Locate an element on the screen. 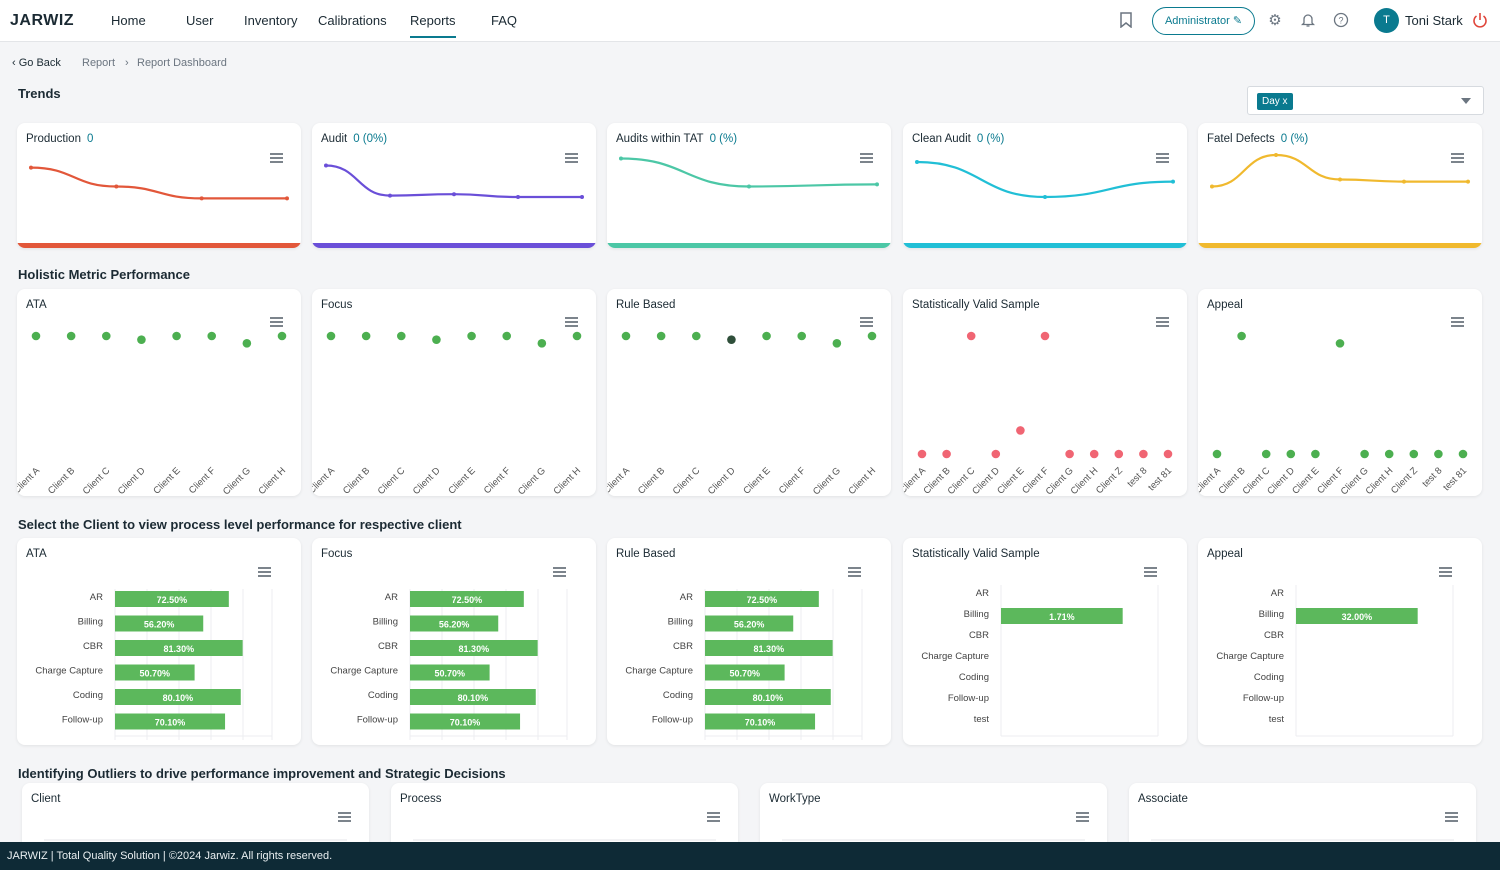 The width and height of the screenshot is (1500, 870). nav-calibrations: Calibrations is located at coordinates (352, 20).